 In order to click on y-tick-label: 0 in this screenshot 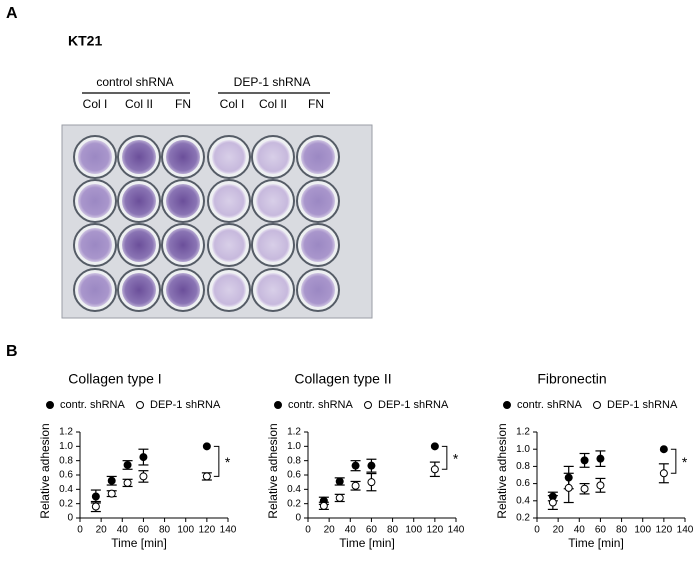, I will do `click(70, 518)`.